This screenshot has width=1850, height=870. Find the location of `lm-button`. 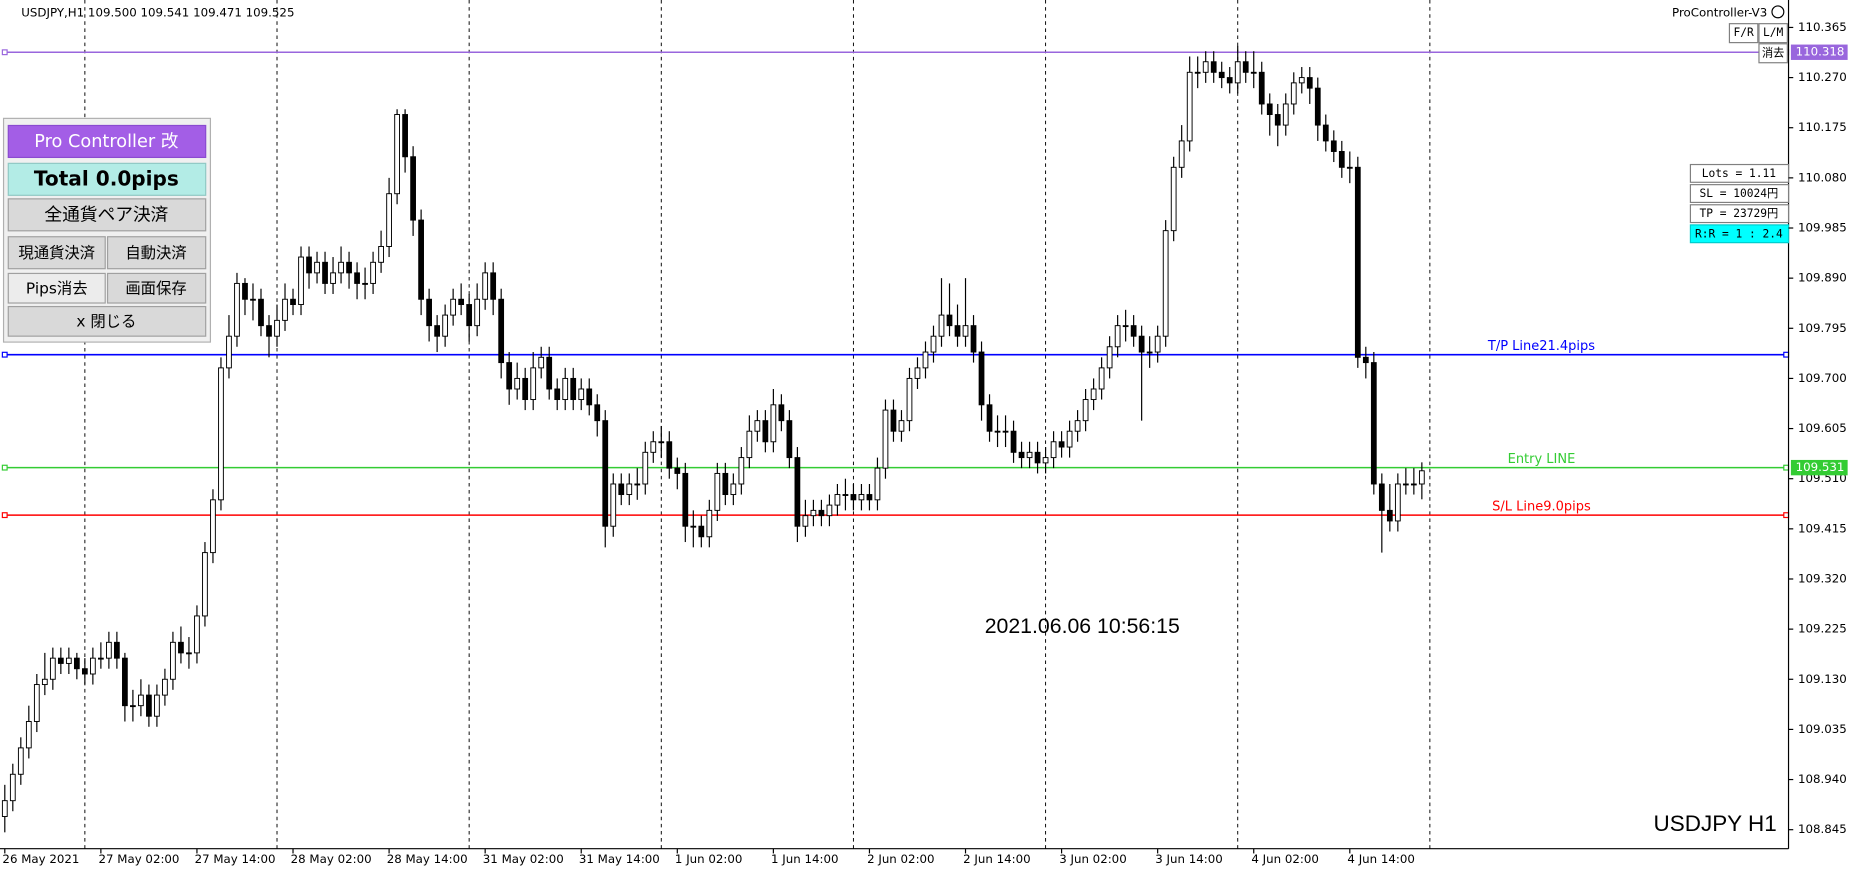

lm-button is located at coordinates (1773, 33).